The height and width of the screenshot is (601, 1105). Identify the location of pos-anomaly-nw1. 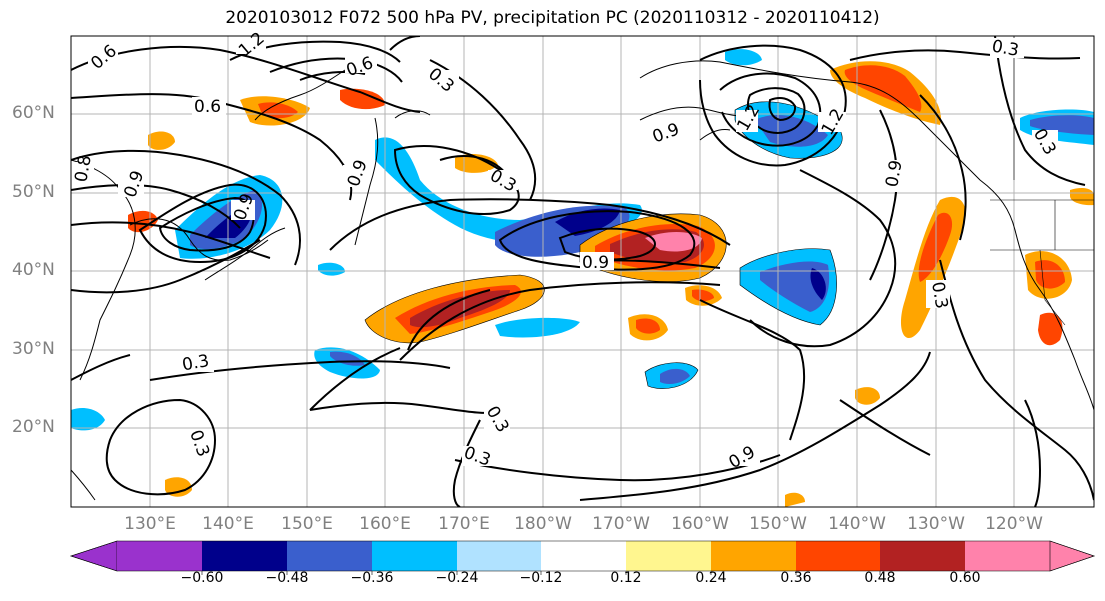
(161, 140).